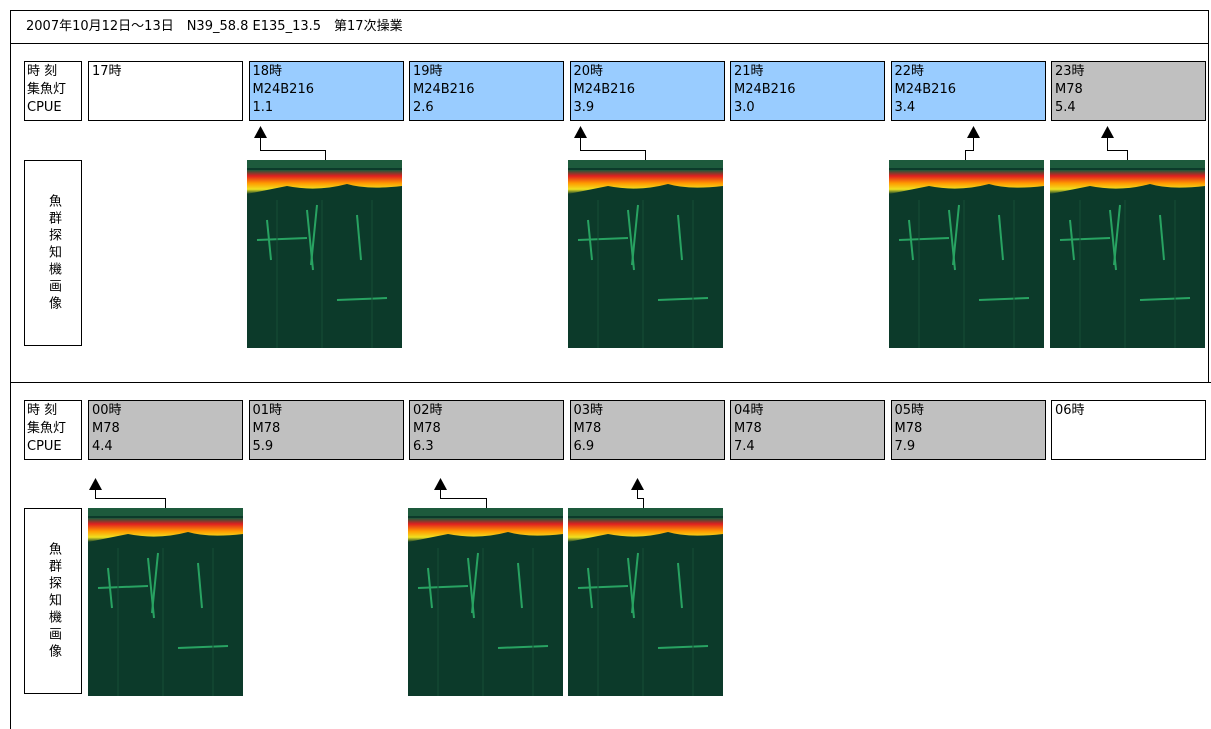  Describe the element at coordinates (807, 430) in the screenshot. I see `time-cell: 04時 M78 7.4` at that location.